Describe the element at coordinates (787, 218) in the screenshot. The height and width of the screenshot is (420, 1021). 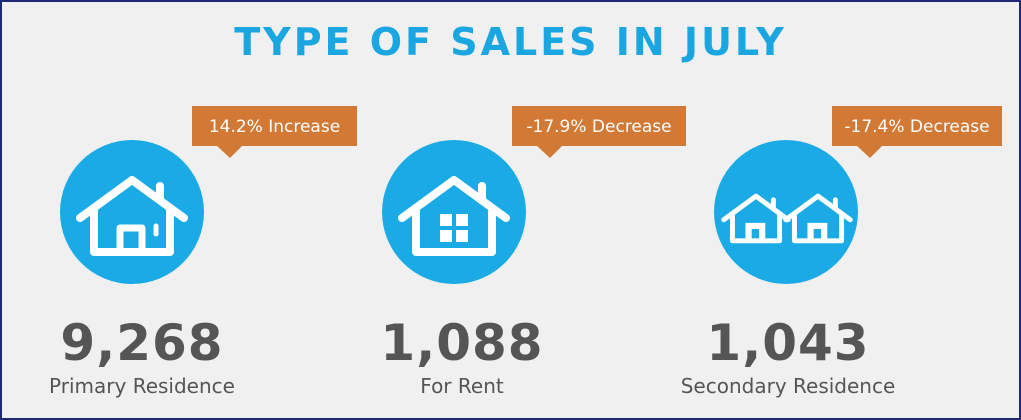
I see `two-houses-icon` at that location.